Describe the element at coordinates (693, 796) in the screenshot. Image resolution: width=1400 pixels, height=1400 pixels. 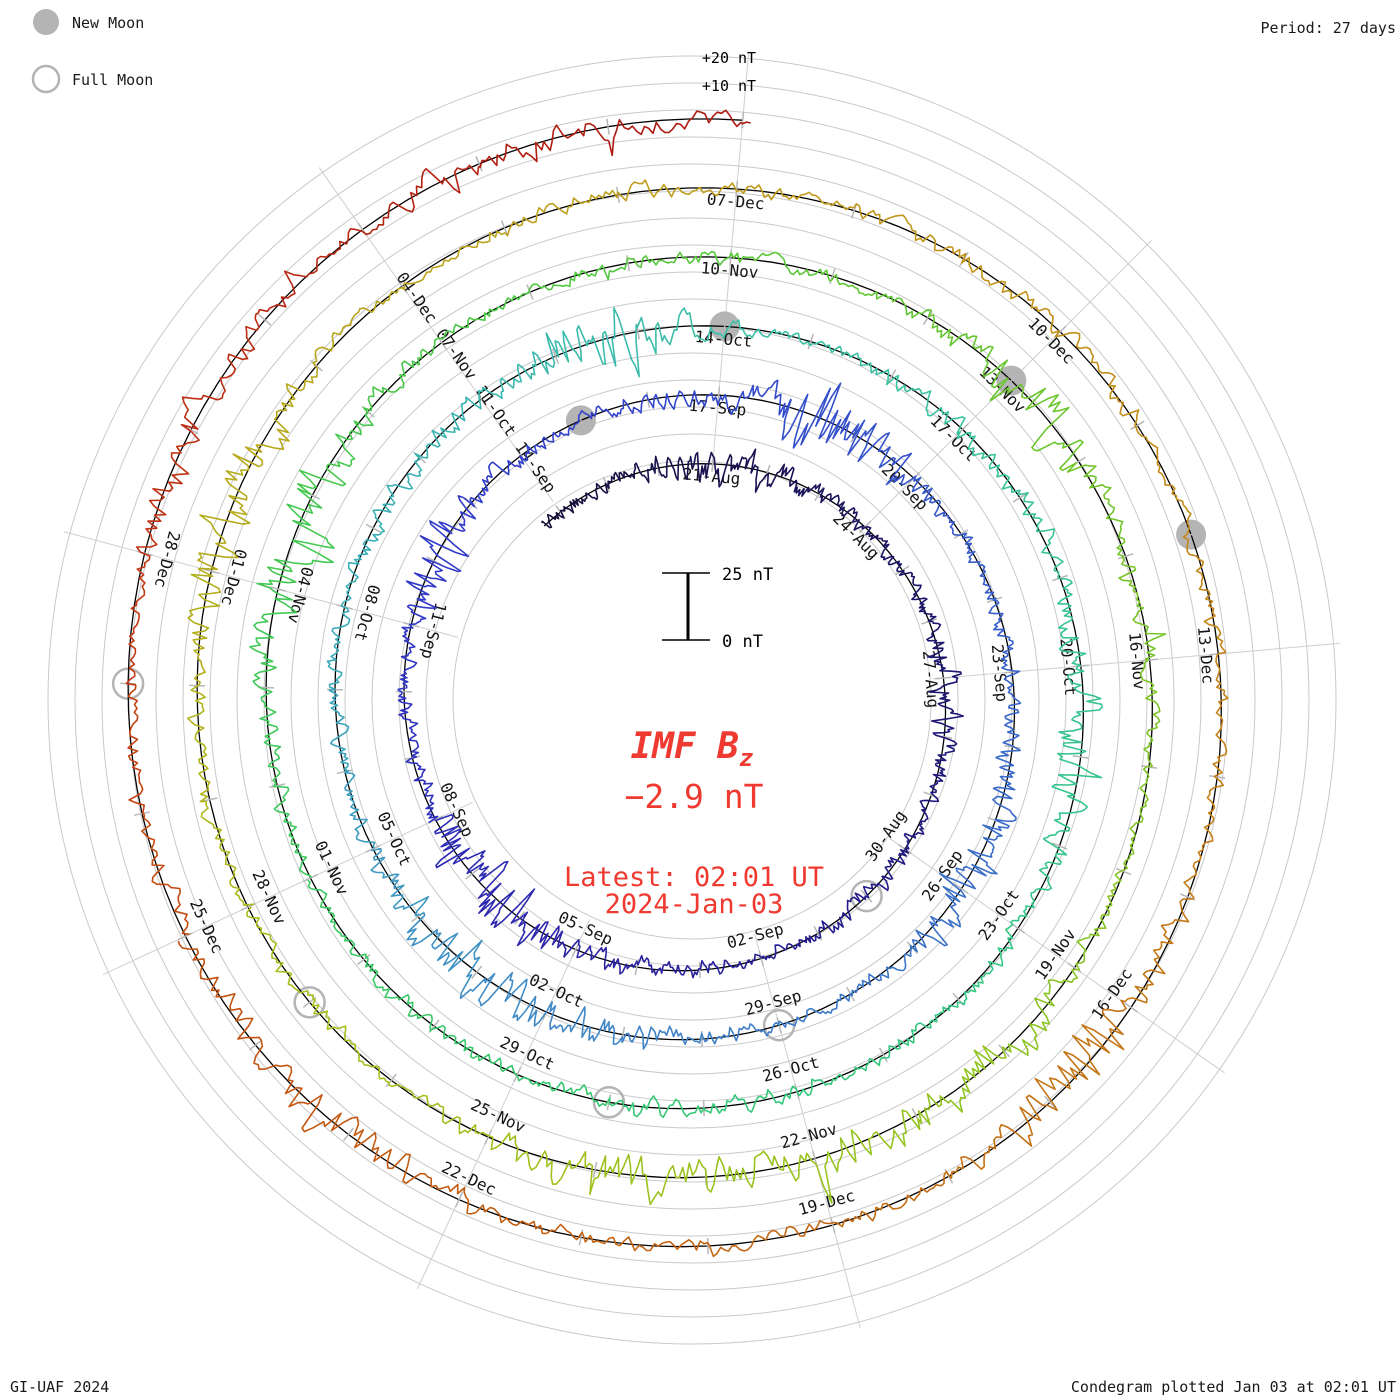
I see `center-value: −2.9 nT` at that location.